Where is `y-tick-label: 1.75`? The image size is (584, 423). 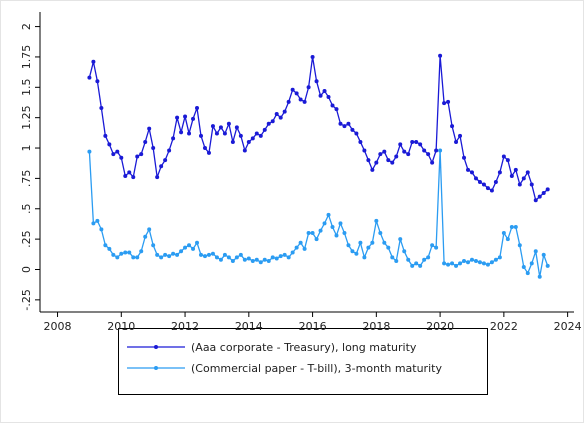 y-tick-label: 1.75 is located at coordinates (26, 57).